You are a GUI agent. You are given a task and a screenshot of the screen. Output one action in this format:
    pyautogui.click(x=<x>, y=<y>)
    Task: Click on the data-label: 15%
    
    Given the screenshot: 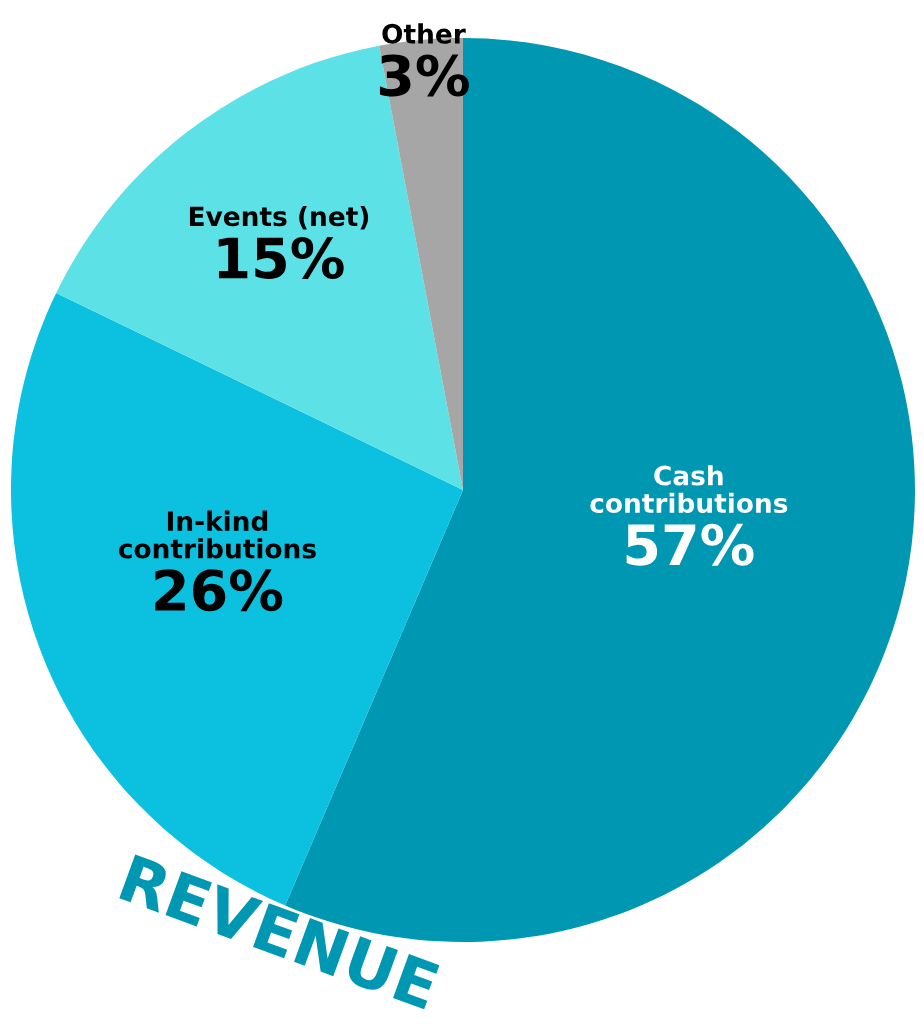 What is the action you would take?
    pyautogui.click(x=281, y=257)
    